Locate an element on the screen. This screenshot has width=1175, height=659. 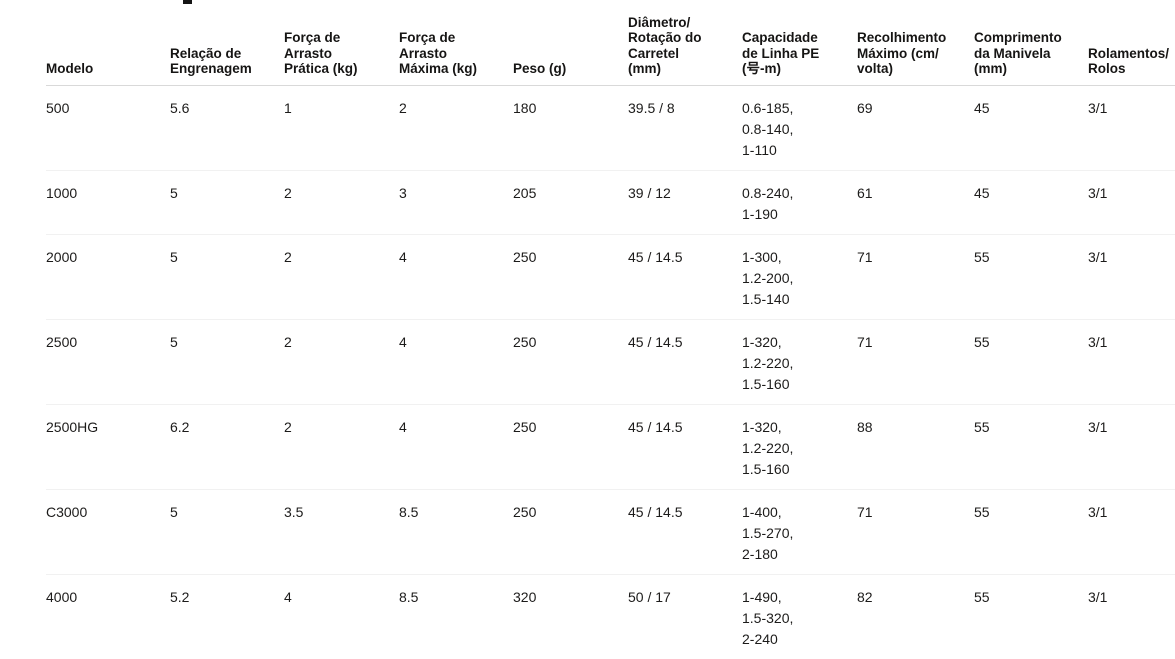
cell-peso: 205 is located at coordinates (570, 202).